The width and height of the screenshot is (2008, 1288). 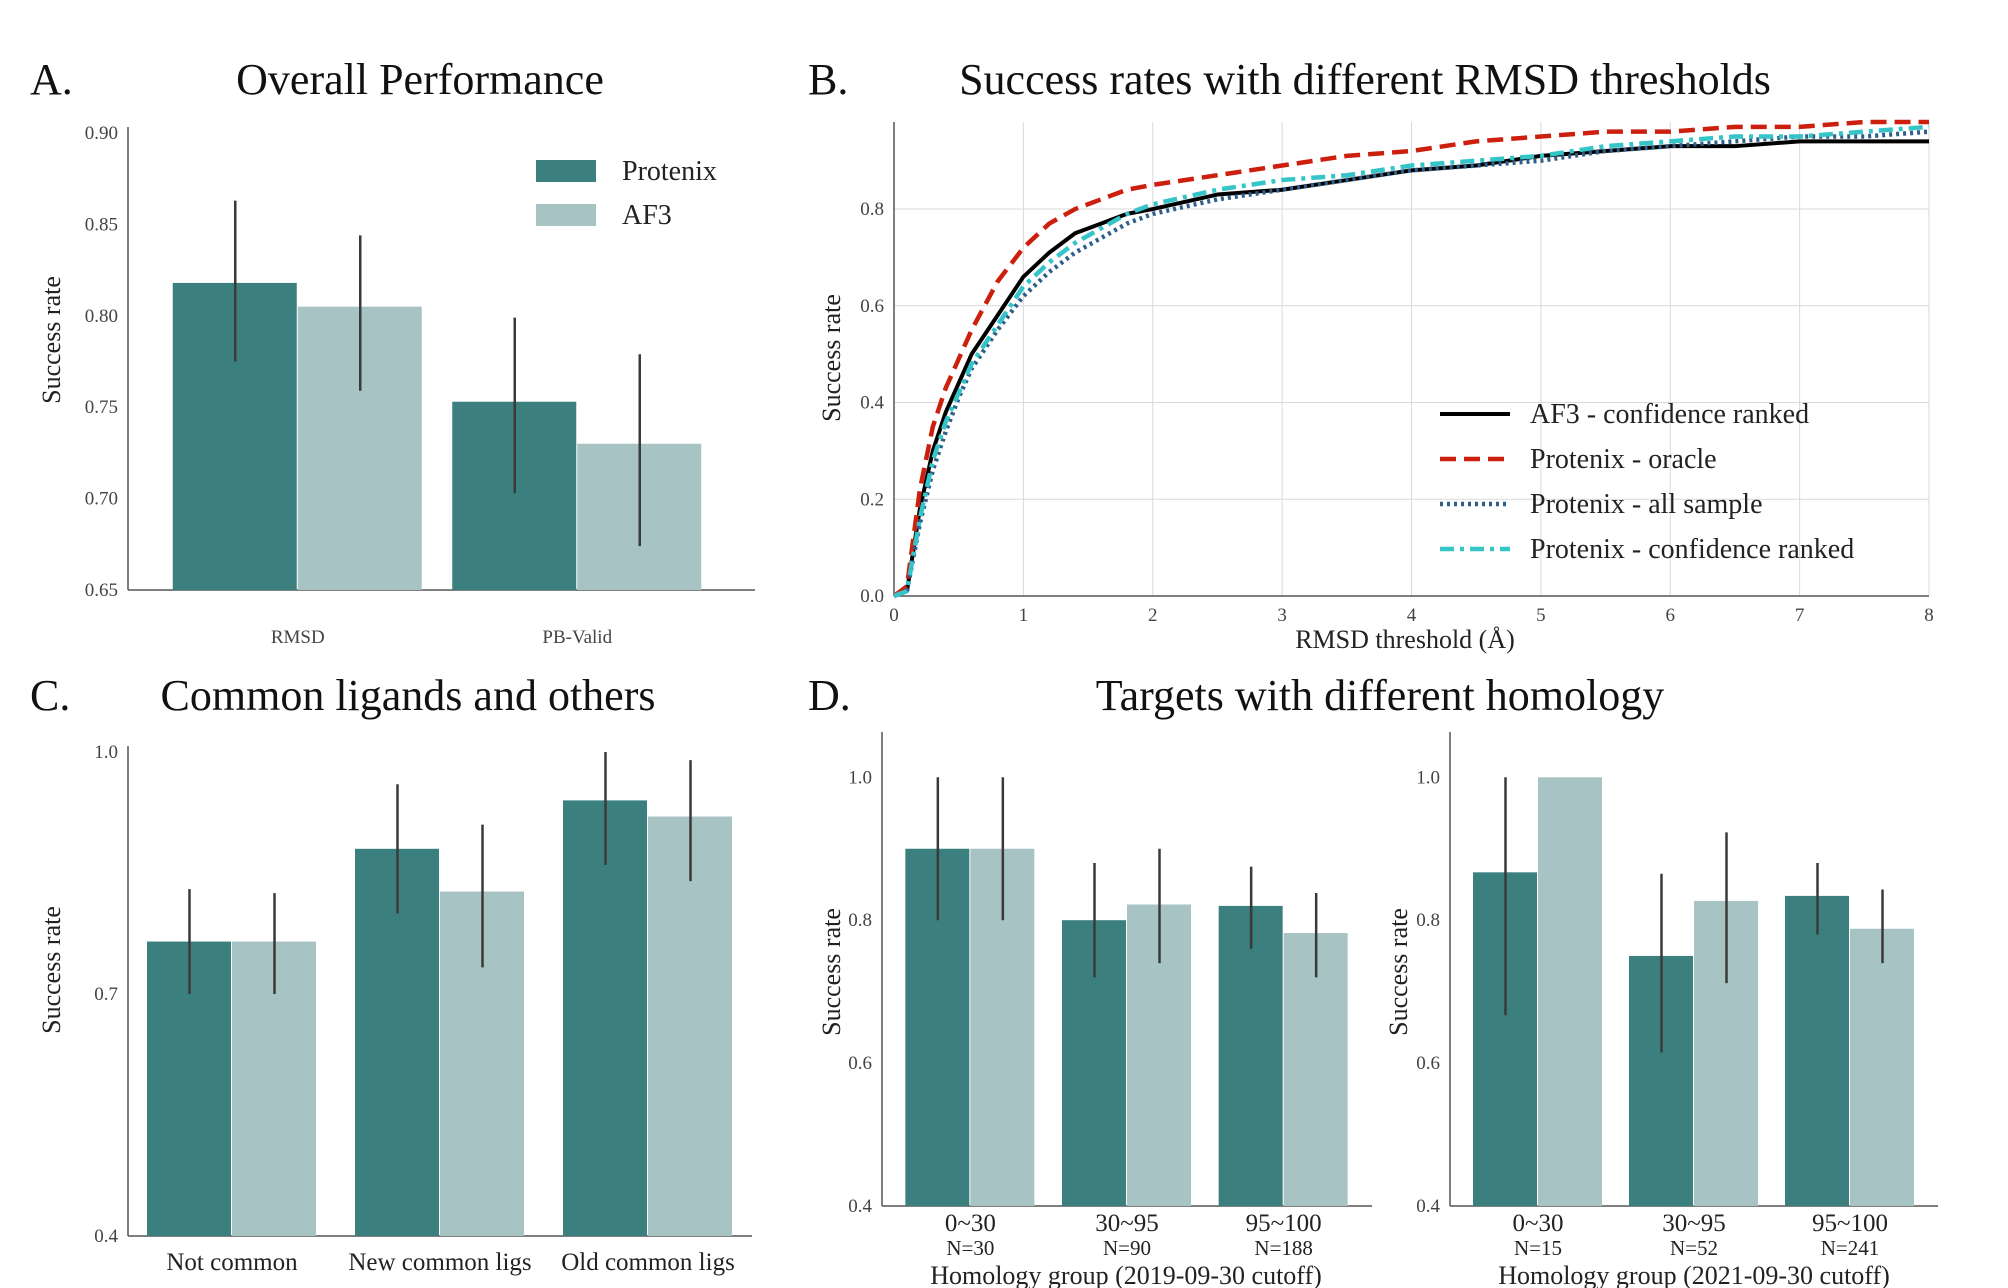 What do you see at coordinates (408, 695) in the screenshot?
I see `panel-c-title: Common ligands and others` at bounding box center [408, 695].